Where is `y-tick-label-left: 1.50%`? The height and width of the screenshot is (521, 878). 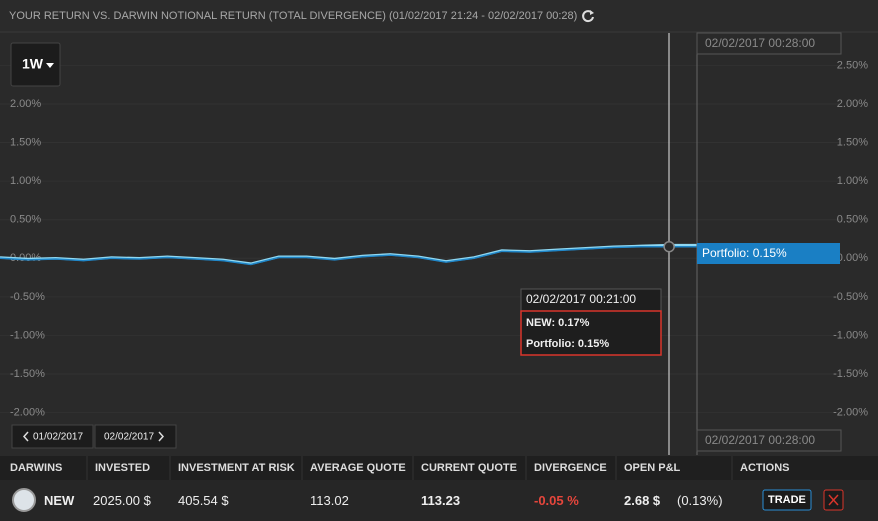 y-tick-label-left: 1.50% is located at coordinates (25, 142).